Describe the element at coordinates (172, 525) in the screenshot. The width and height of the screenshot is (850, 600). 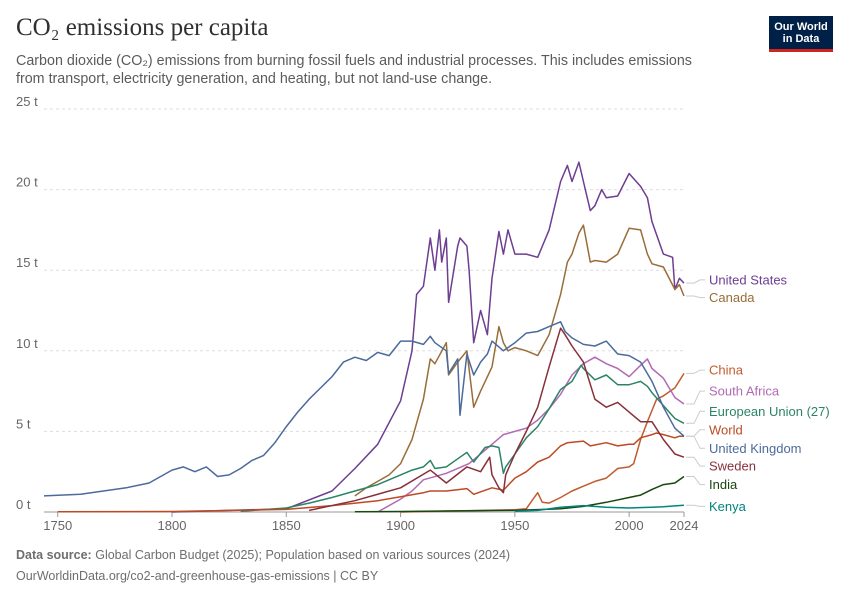
I see `x-tick-label: 1800` at that location.